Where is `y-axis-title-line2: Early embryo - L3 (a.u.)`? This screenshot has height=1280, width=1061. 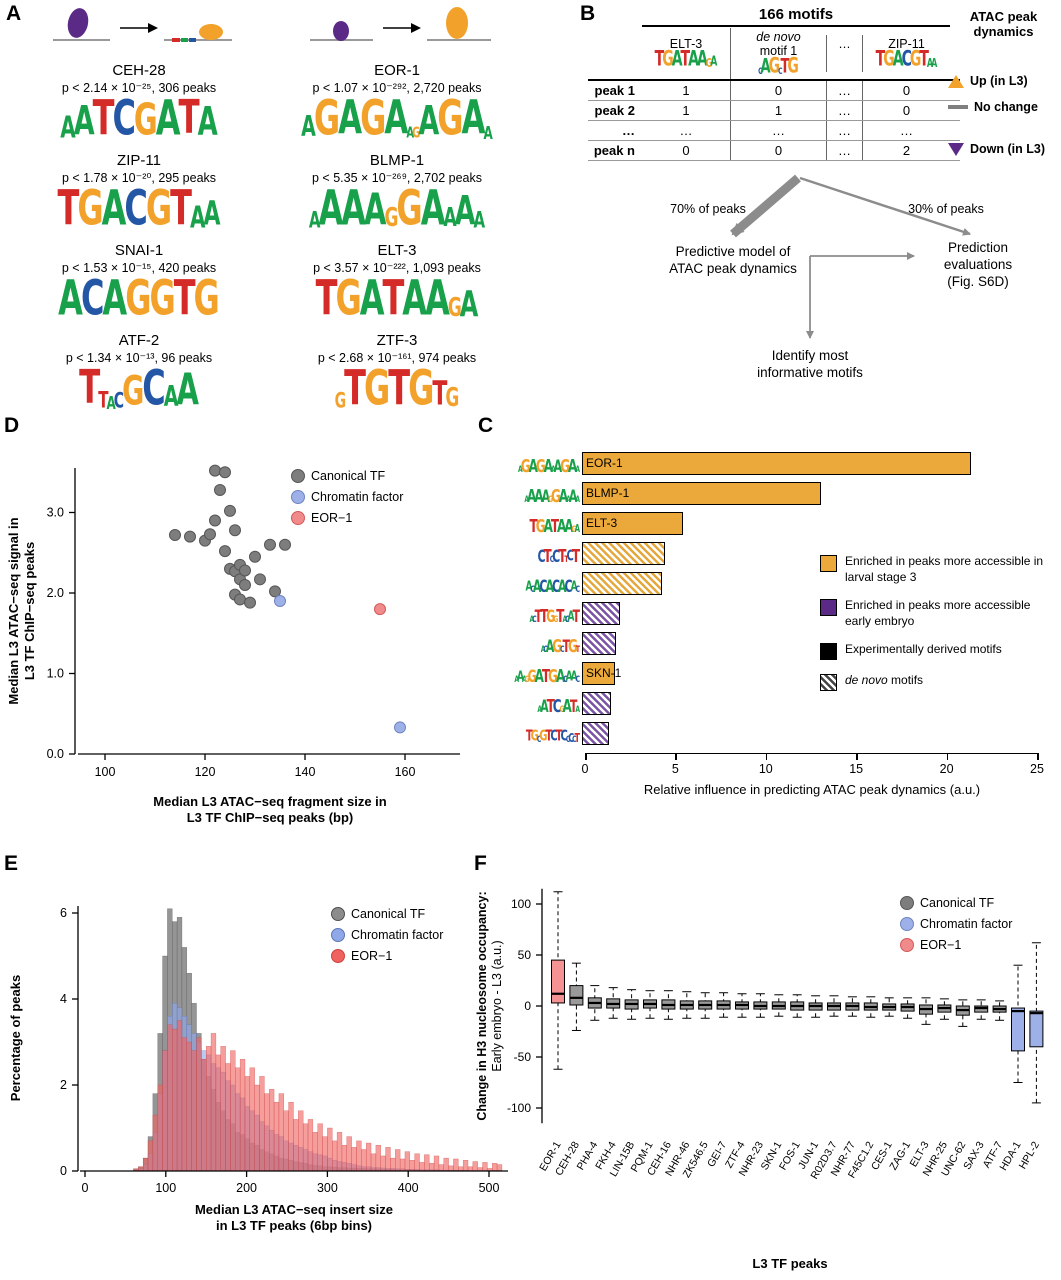 y-axis-title-line2: Early embryo - L3 (a.u.) is located at coordinates (497, 1005).